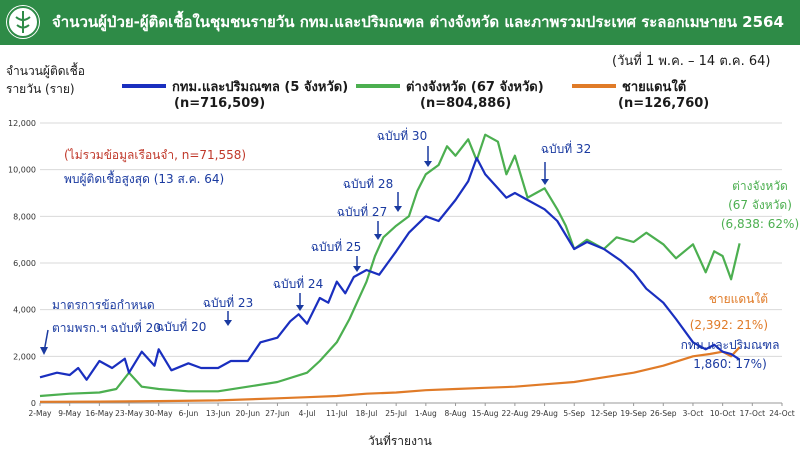 This screenshot has height=450, width=800. I want to click on legend-label-bangkok: กทม.และปริมณฑล (5 จังหวัด), so click(260, 87).